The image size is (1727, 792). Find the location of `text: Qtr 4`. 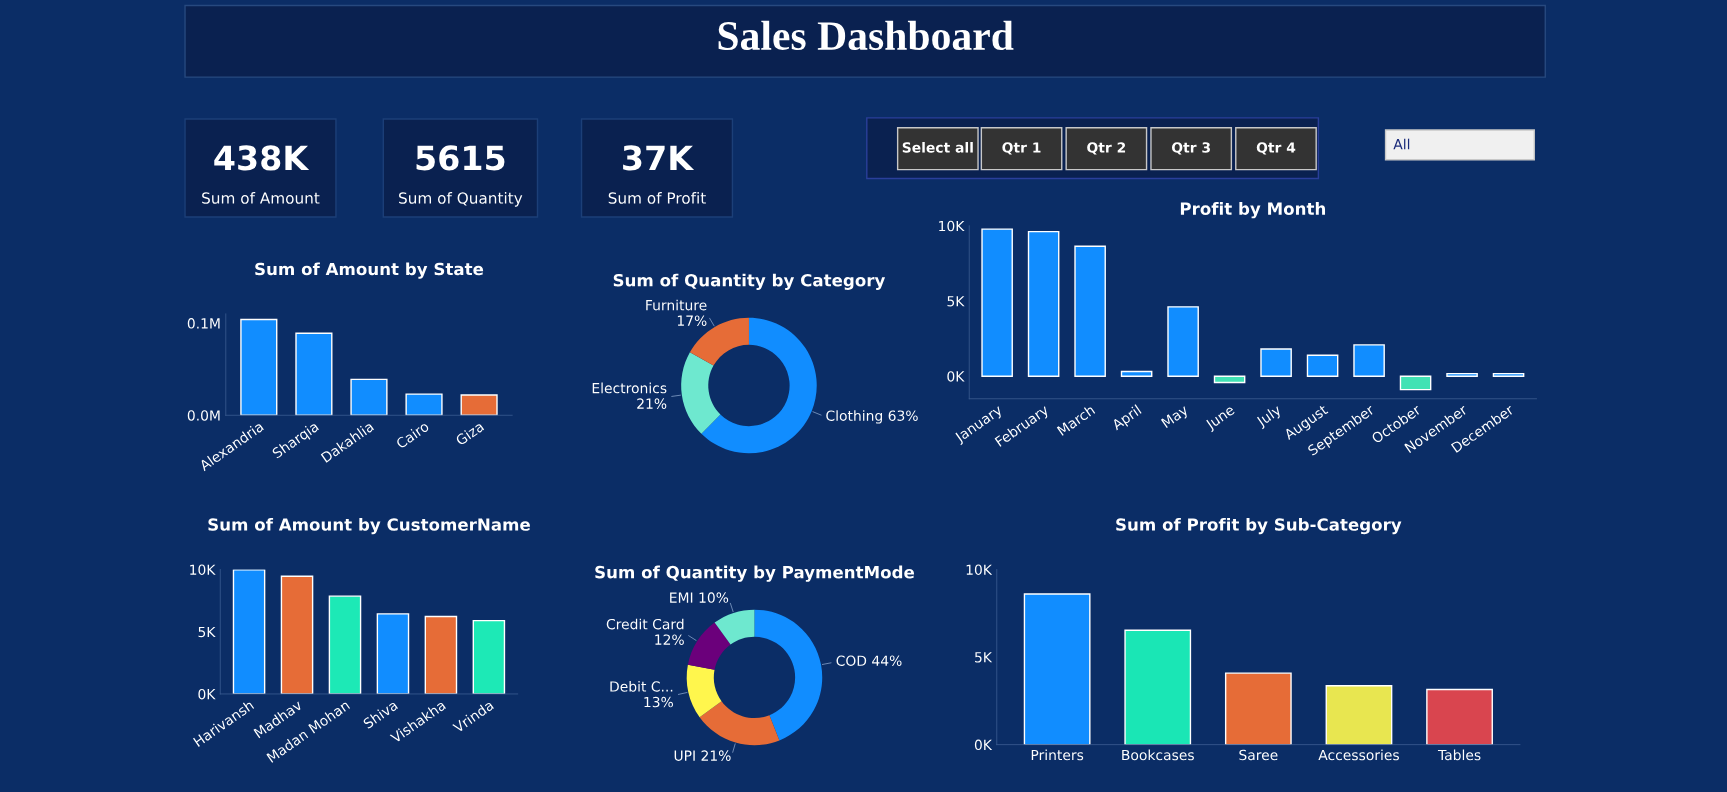

text: Qtr 4 is located at coordinates (1276, 148).